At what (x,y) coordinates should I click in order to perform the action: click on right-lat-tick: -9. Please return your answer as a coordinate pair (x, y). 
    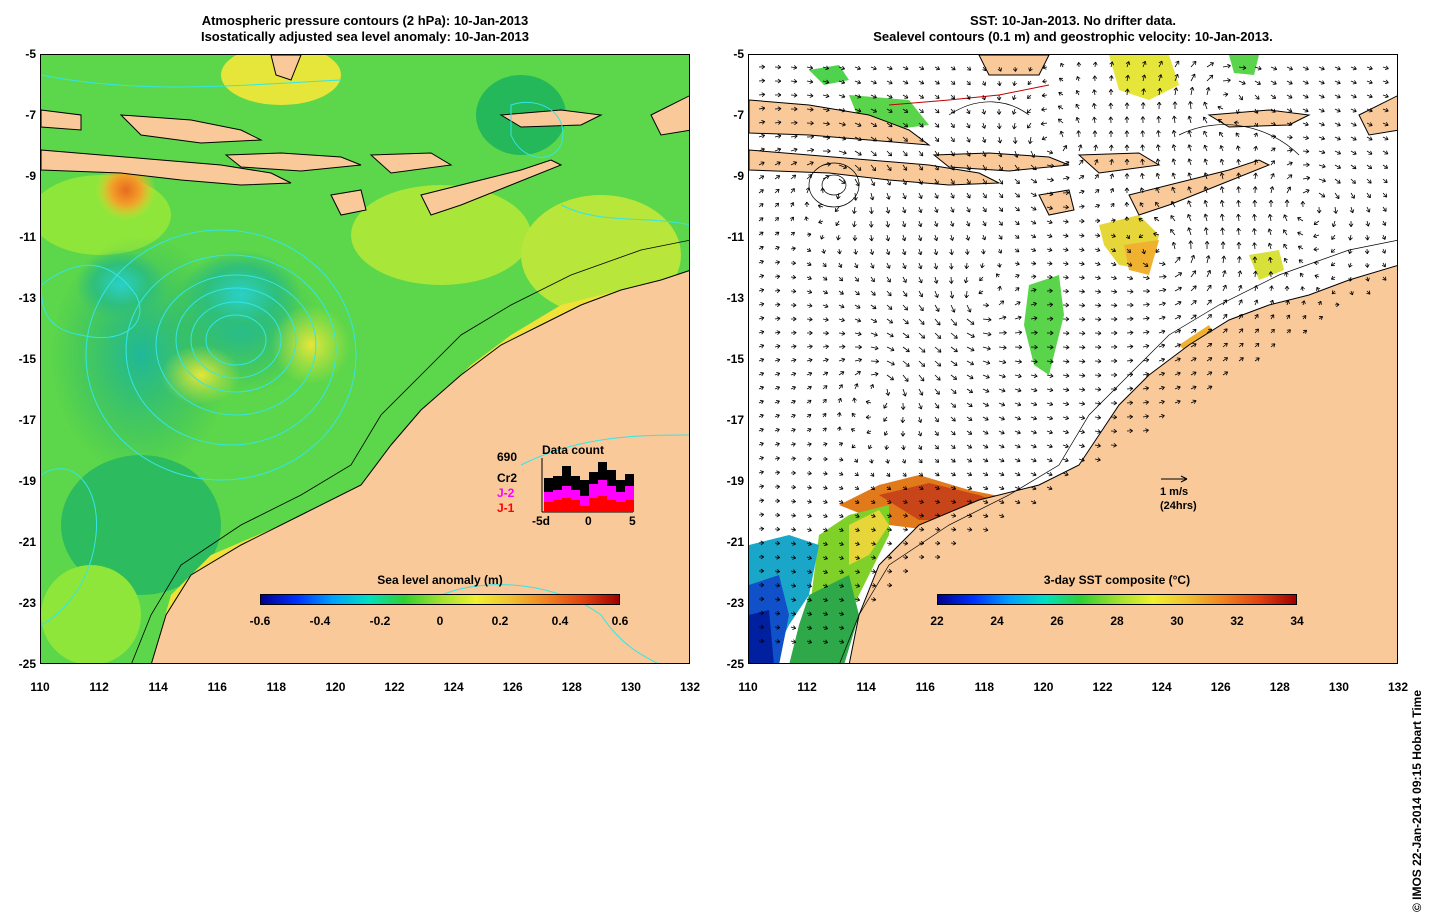
    Looking at the image, I should click on (726, 176).